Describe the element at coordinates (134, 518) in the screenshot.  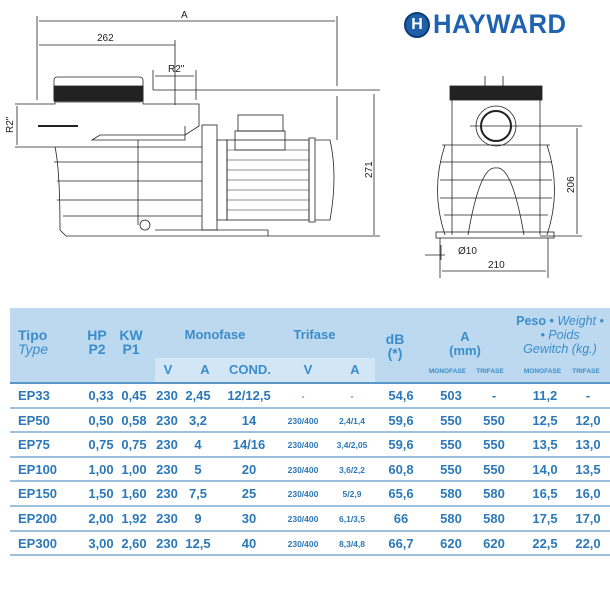
I see `cell-kw: 1,92` at that location.